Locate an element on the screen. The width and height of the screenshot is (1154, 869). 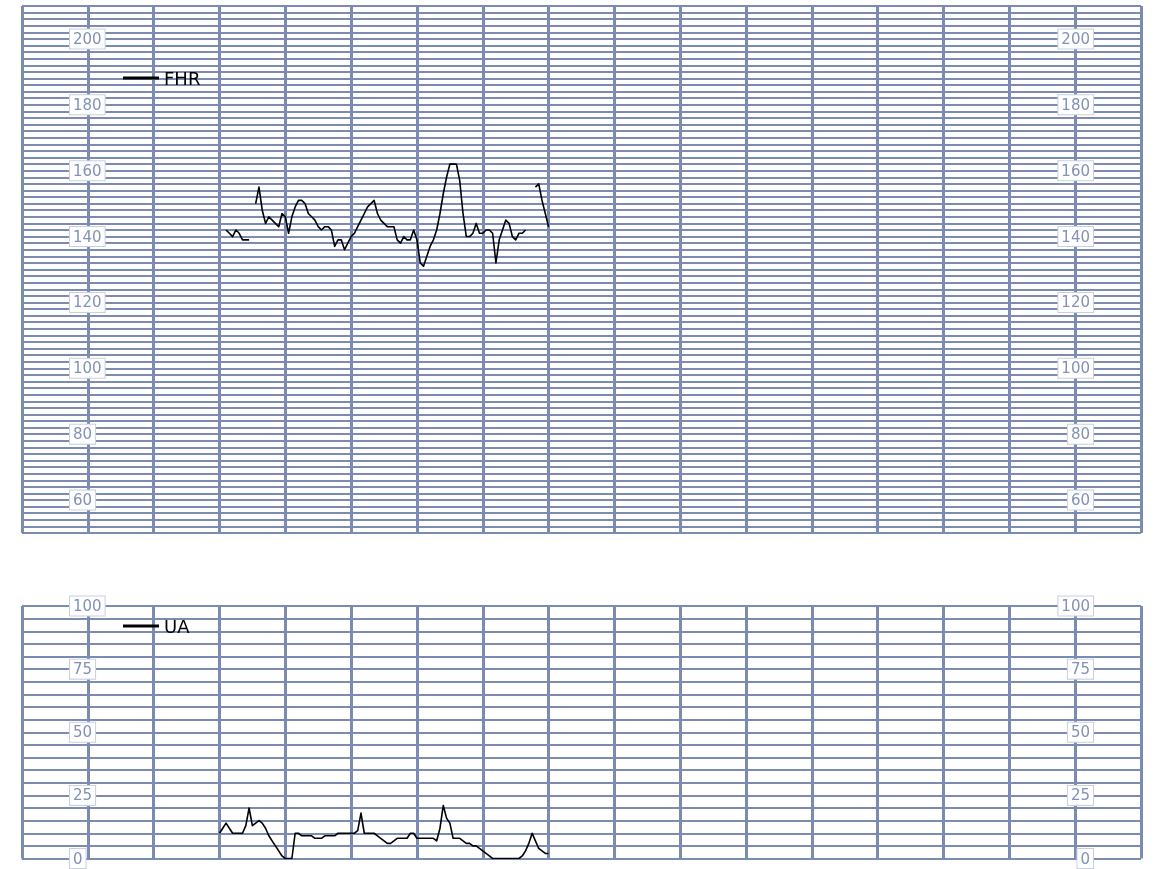
y-tick-label: 80 is located at coordinates (83, 434).